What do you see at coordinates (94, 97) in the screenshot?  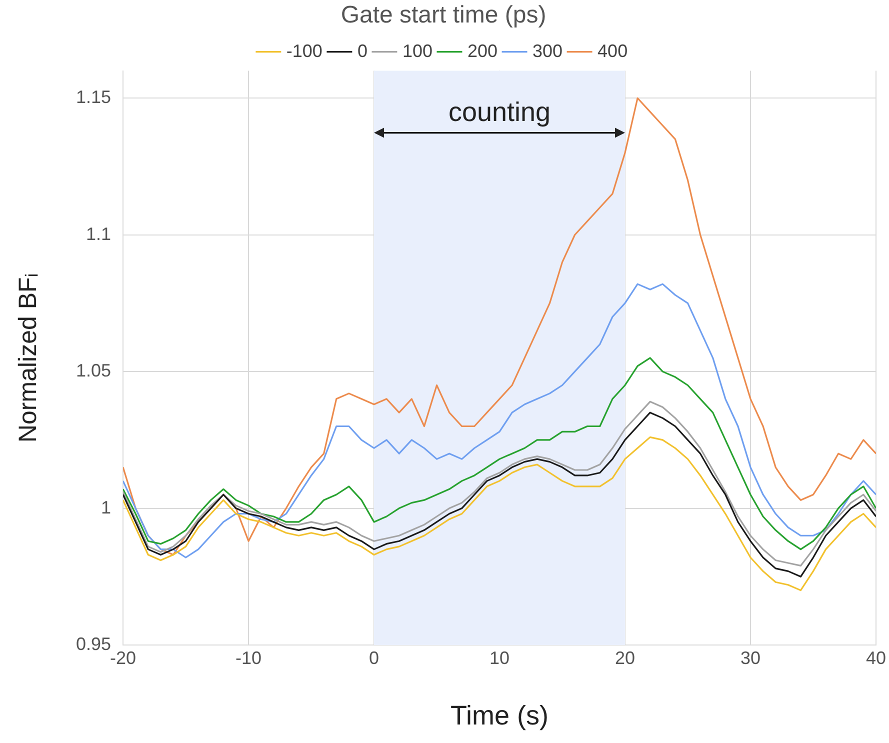 I see `y-tick-label: 1.15` at bounding box center [94, 97].